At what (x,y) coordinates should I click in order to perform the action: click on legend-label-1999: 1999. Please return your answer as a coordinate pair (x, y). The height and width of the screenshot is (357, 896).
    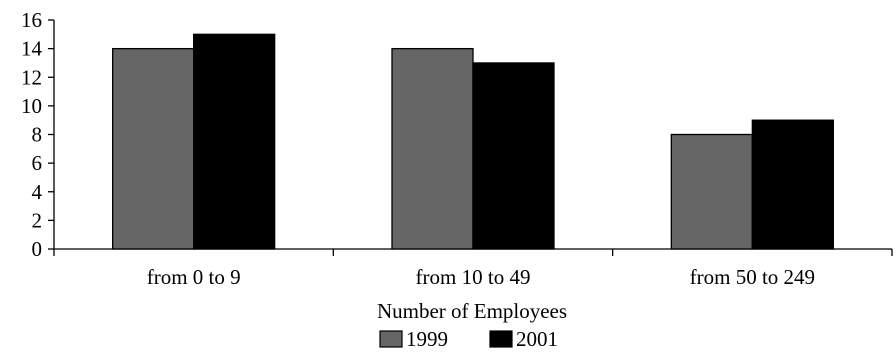
    Looking at the image, I should click on (427, 339).